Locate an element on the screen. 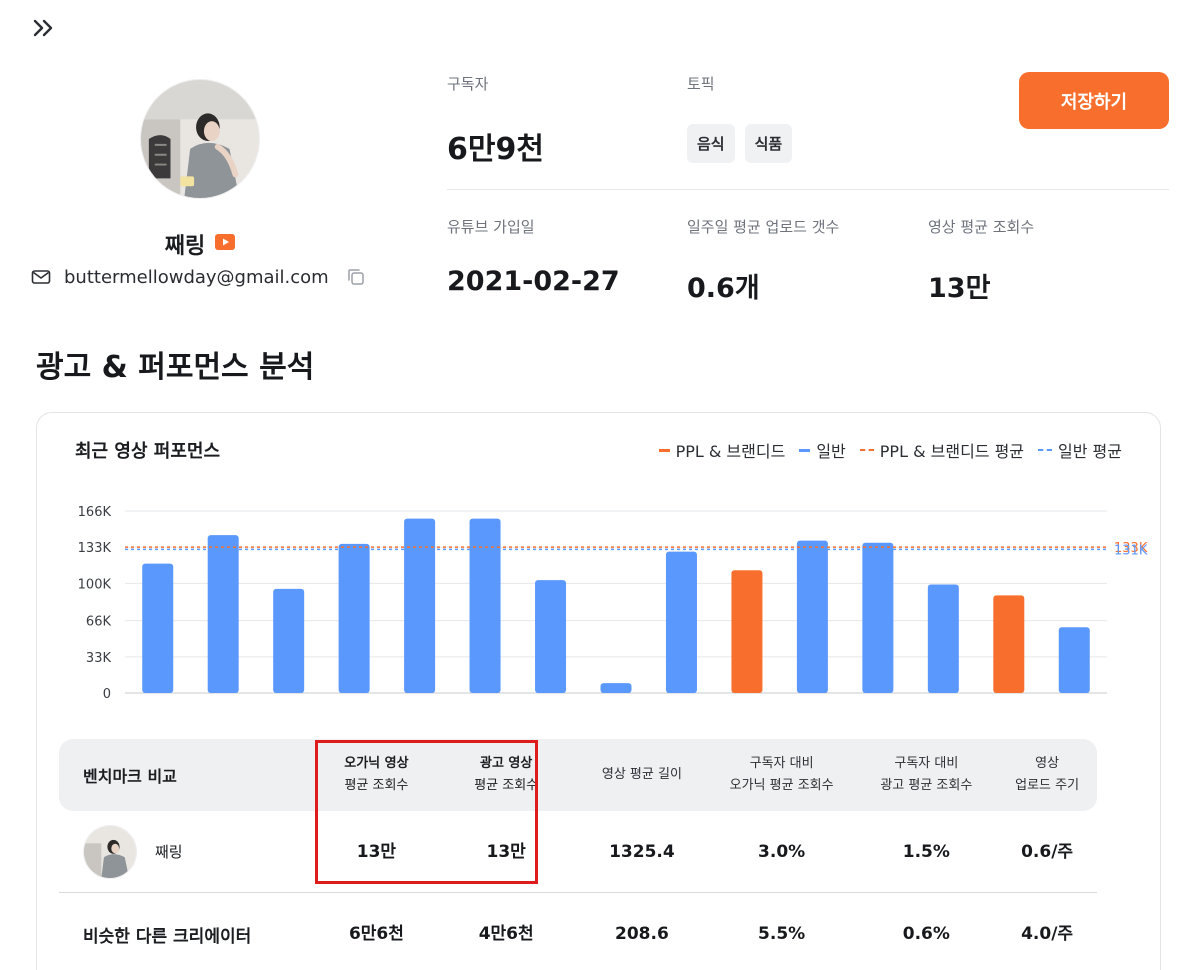  legend-label: 일반 is located at coordinates (831, 451).